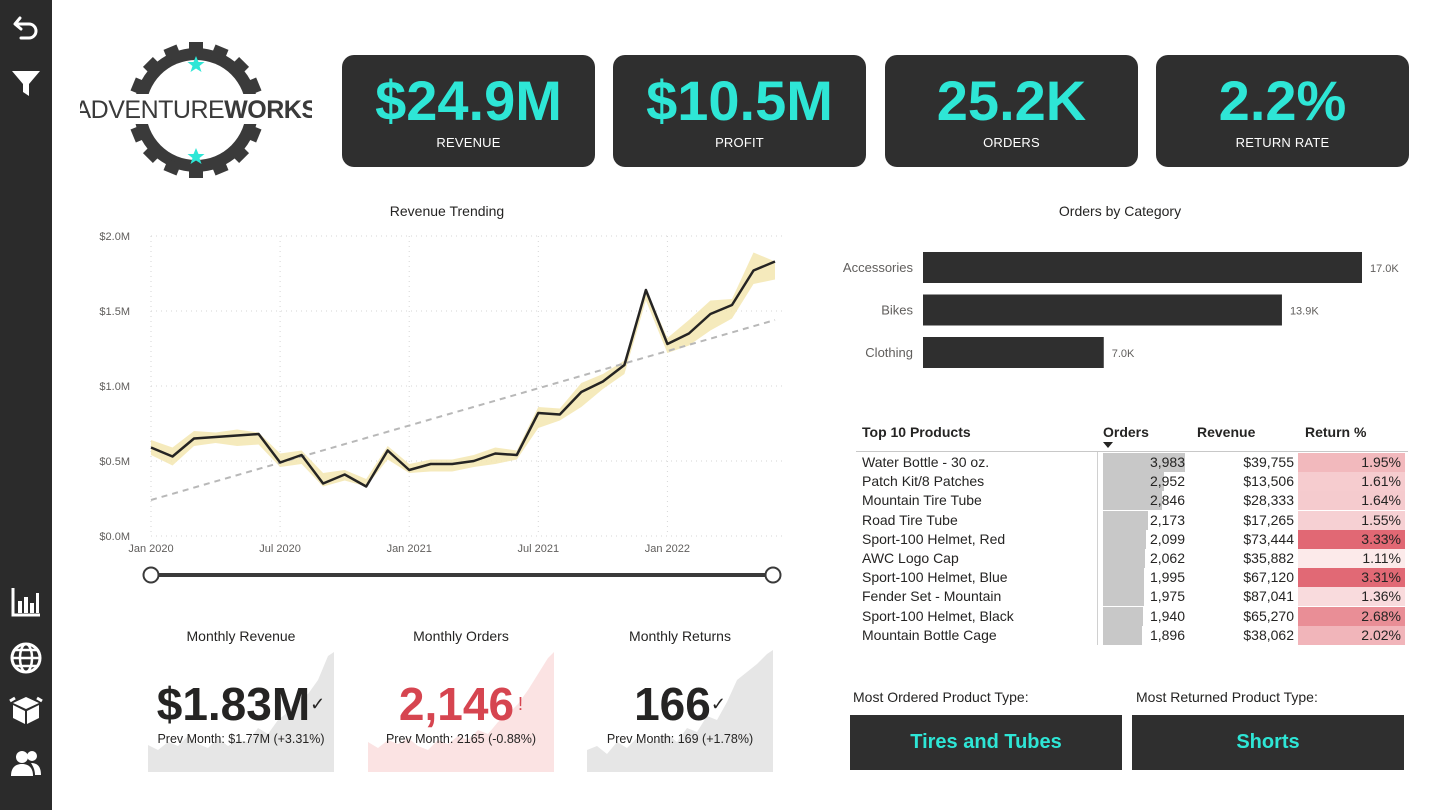 The image size is (1441, 810). I want to click on return-value: 1.61%, so click(1381, 481).